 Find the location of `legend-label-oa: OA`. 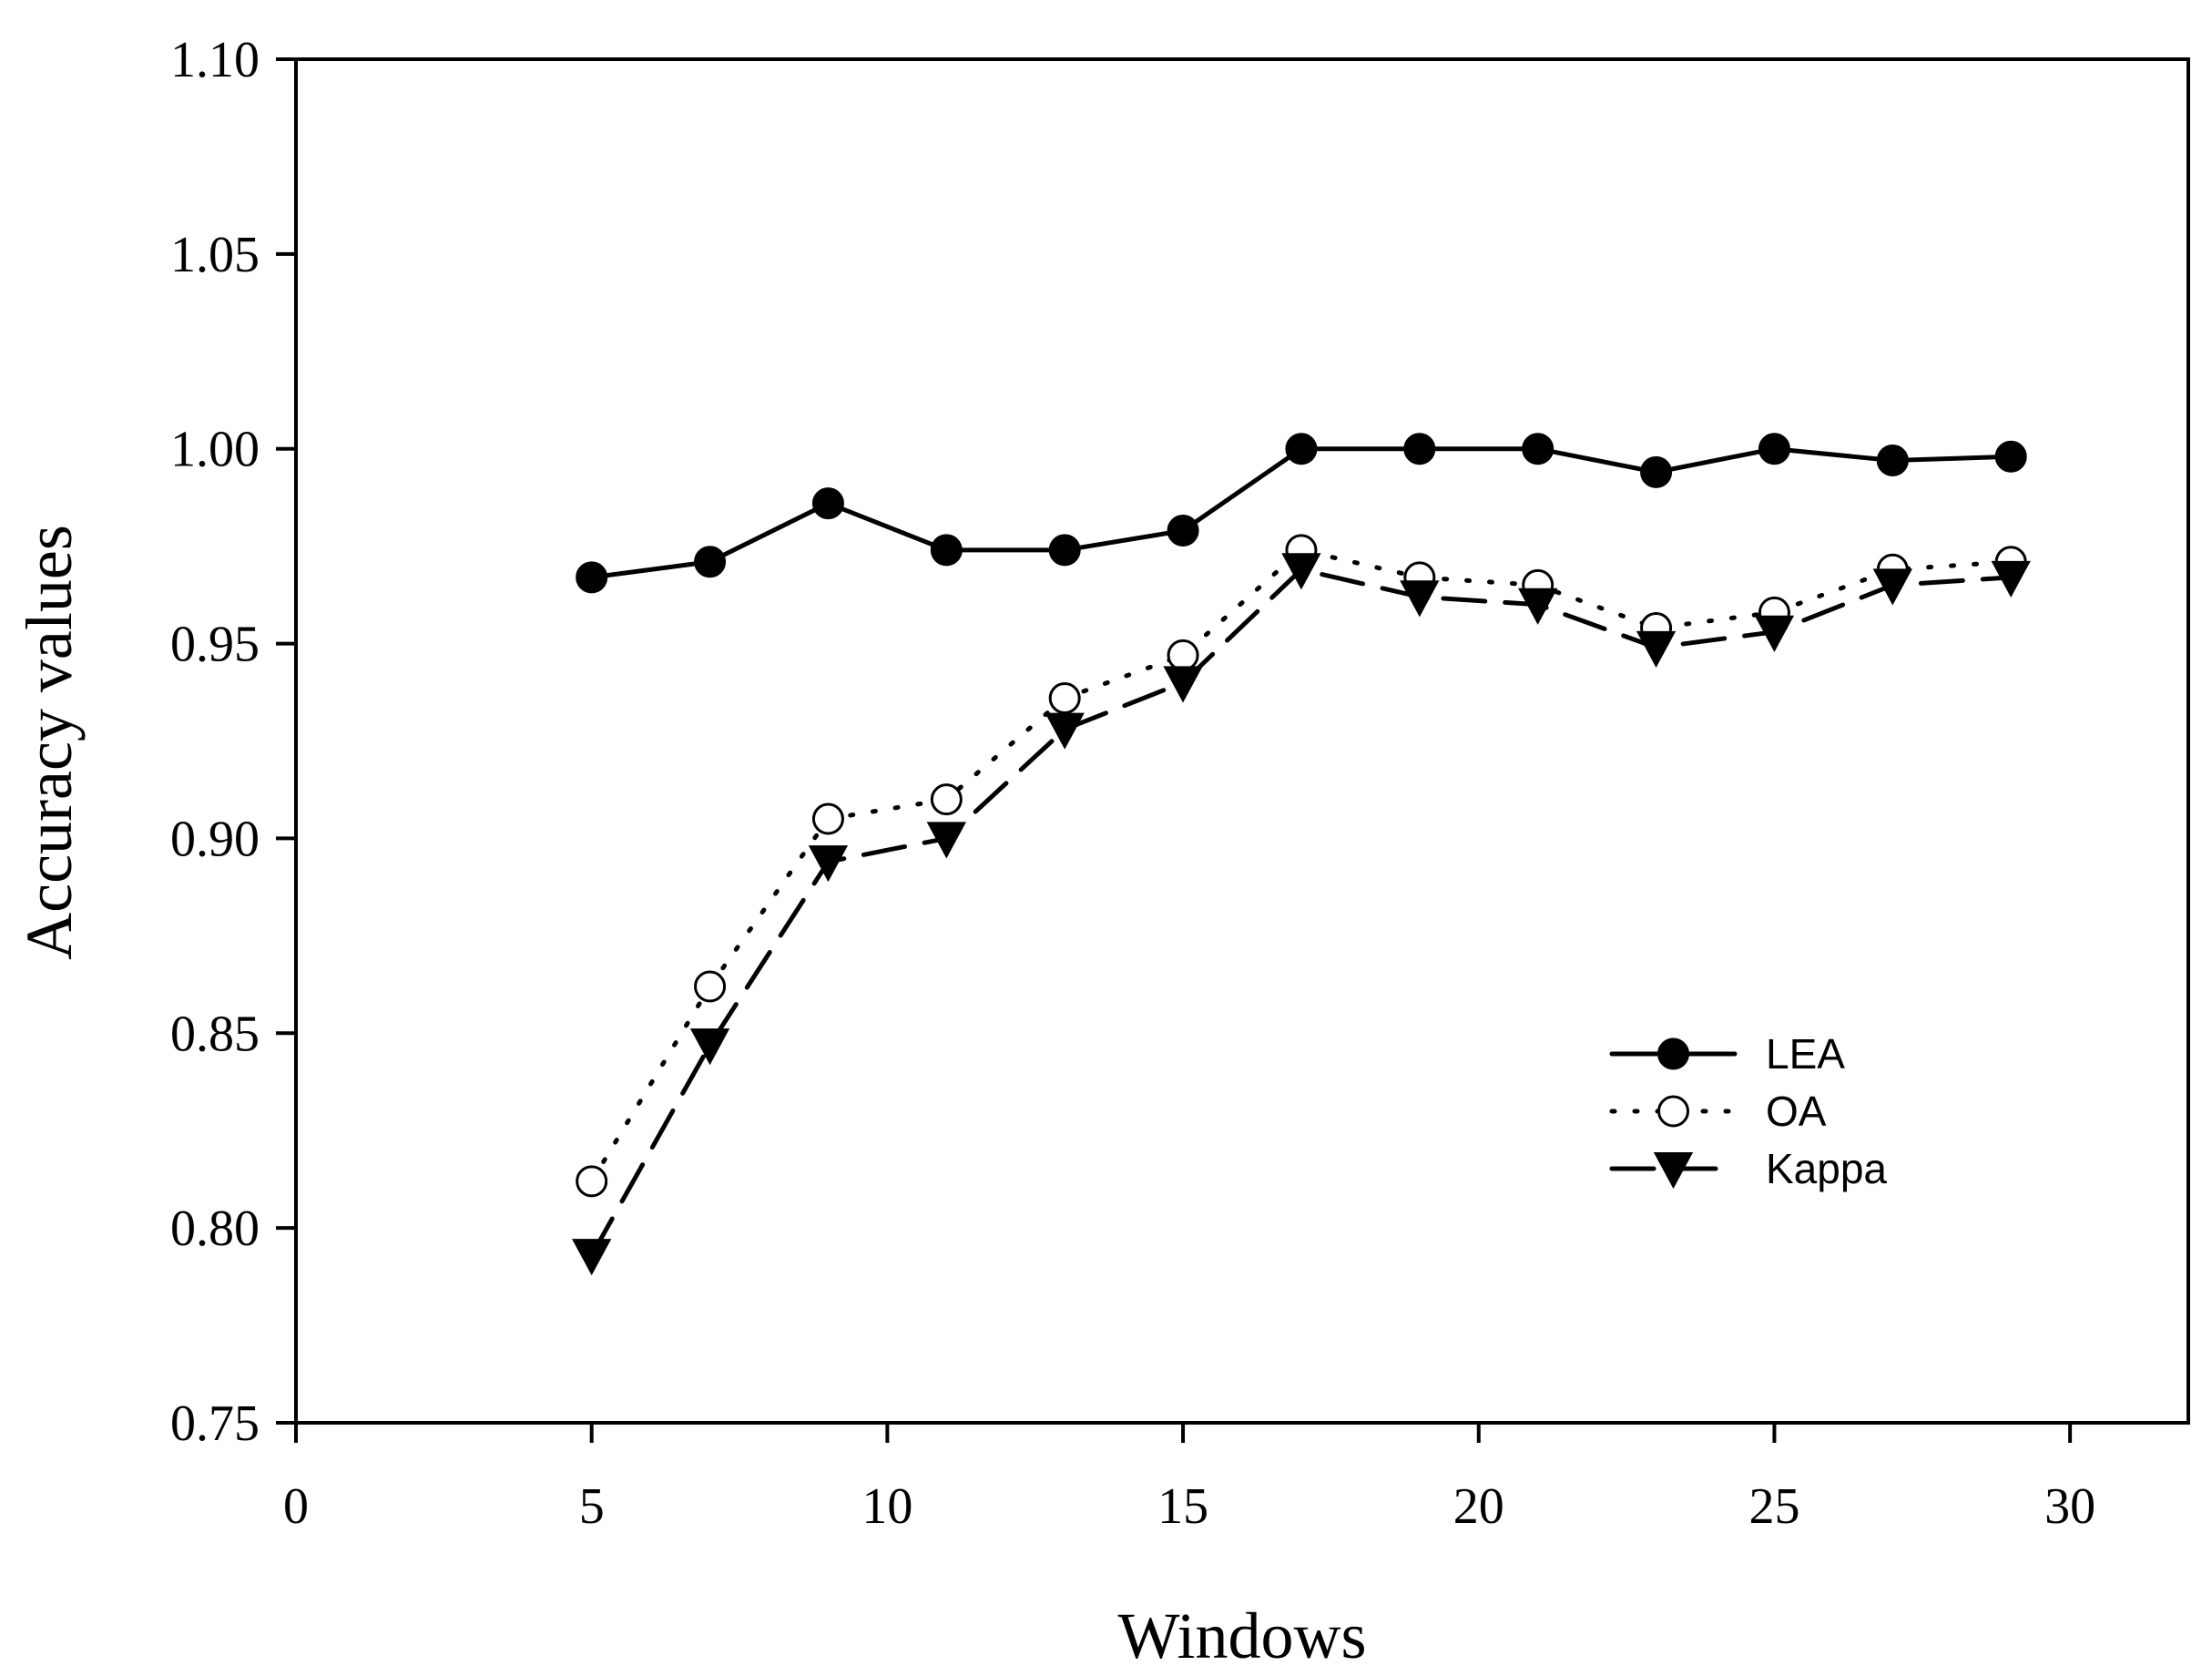

legend-label-oa: OA is located at coordinates (1797, 1111).